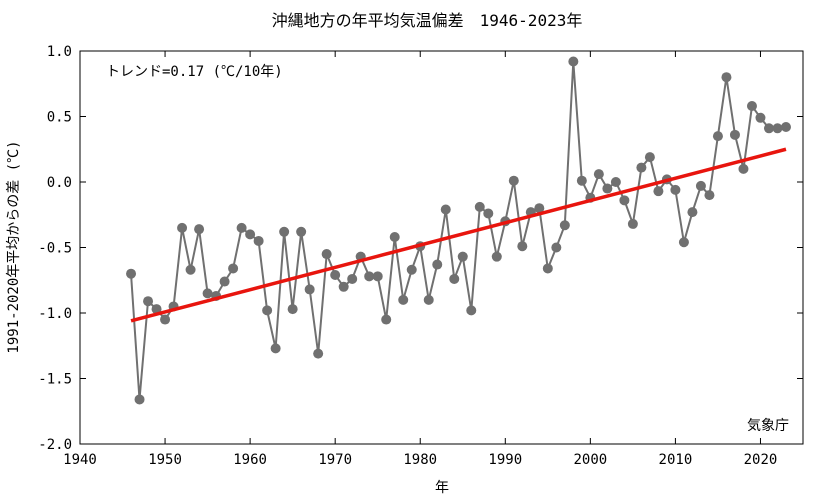 This screenshot has width=833, height=498. I want to click on x-axis-label: 年, so click(442, 488).